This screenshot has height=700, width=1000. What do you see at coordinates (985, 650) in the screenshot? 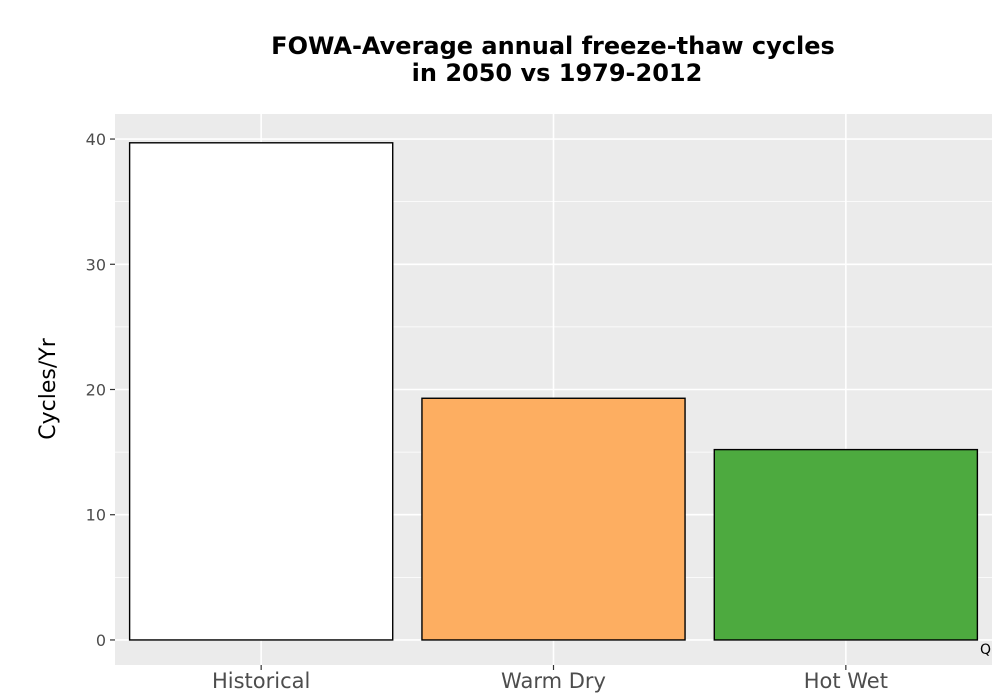
I see `corner-mark-label: Q` at bounding box center [985, 650].